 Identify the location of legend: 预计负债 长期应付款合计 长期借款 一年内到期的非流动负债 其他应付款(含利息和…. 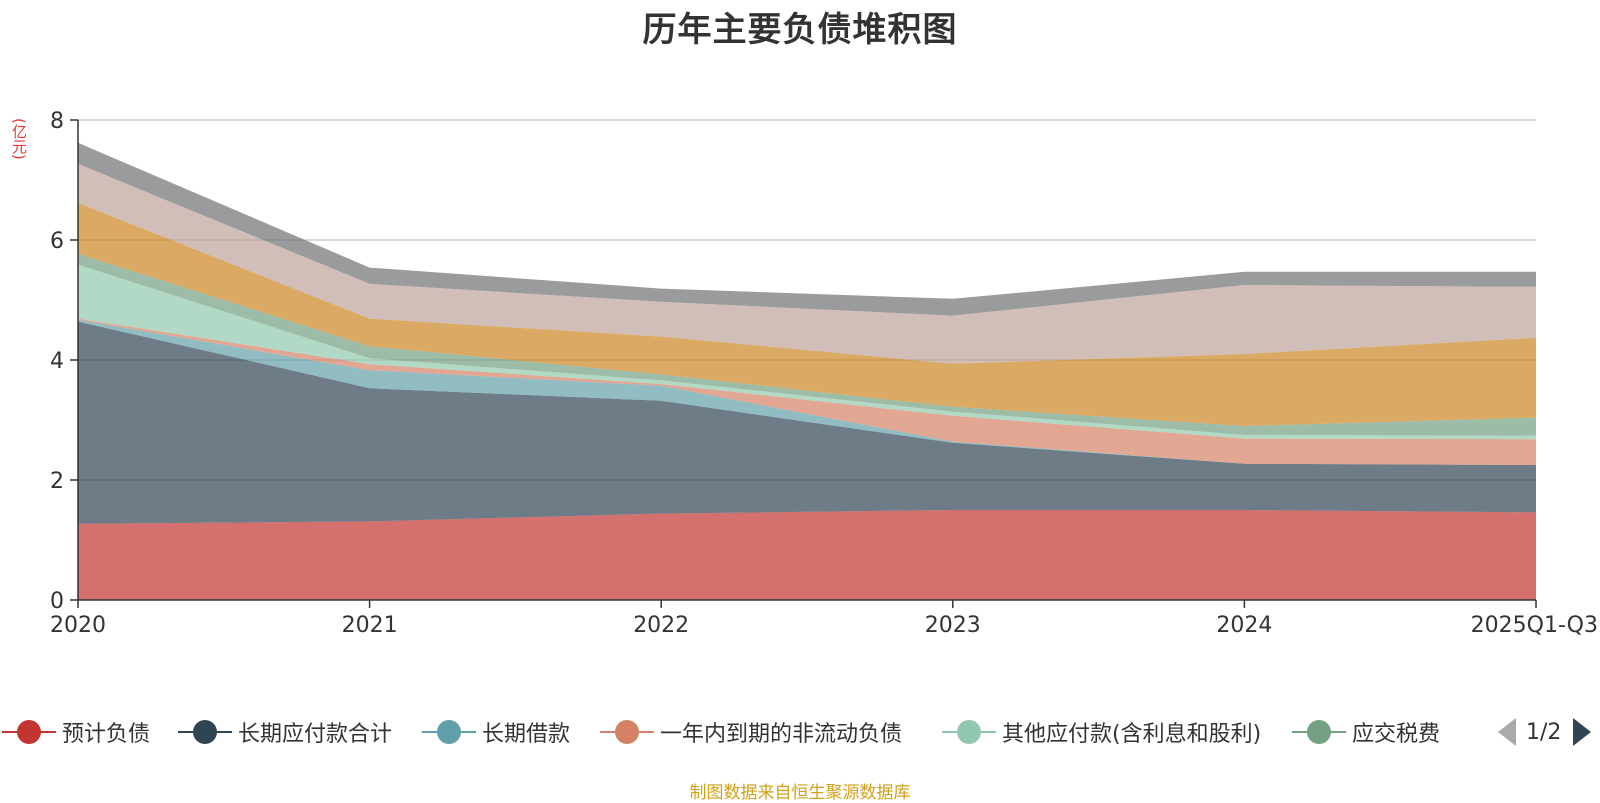
(800, 732).